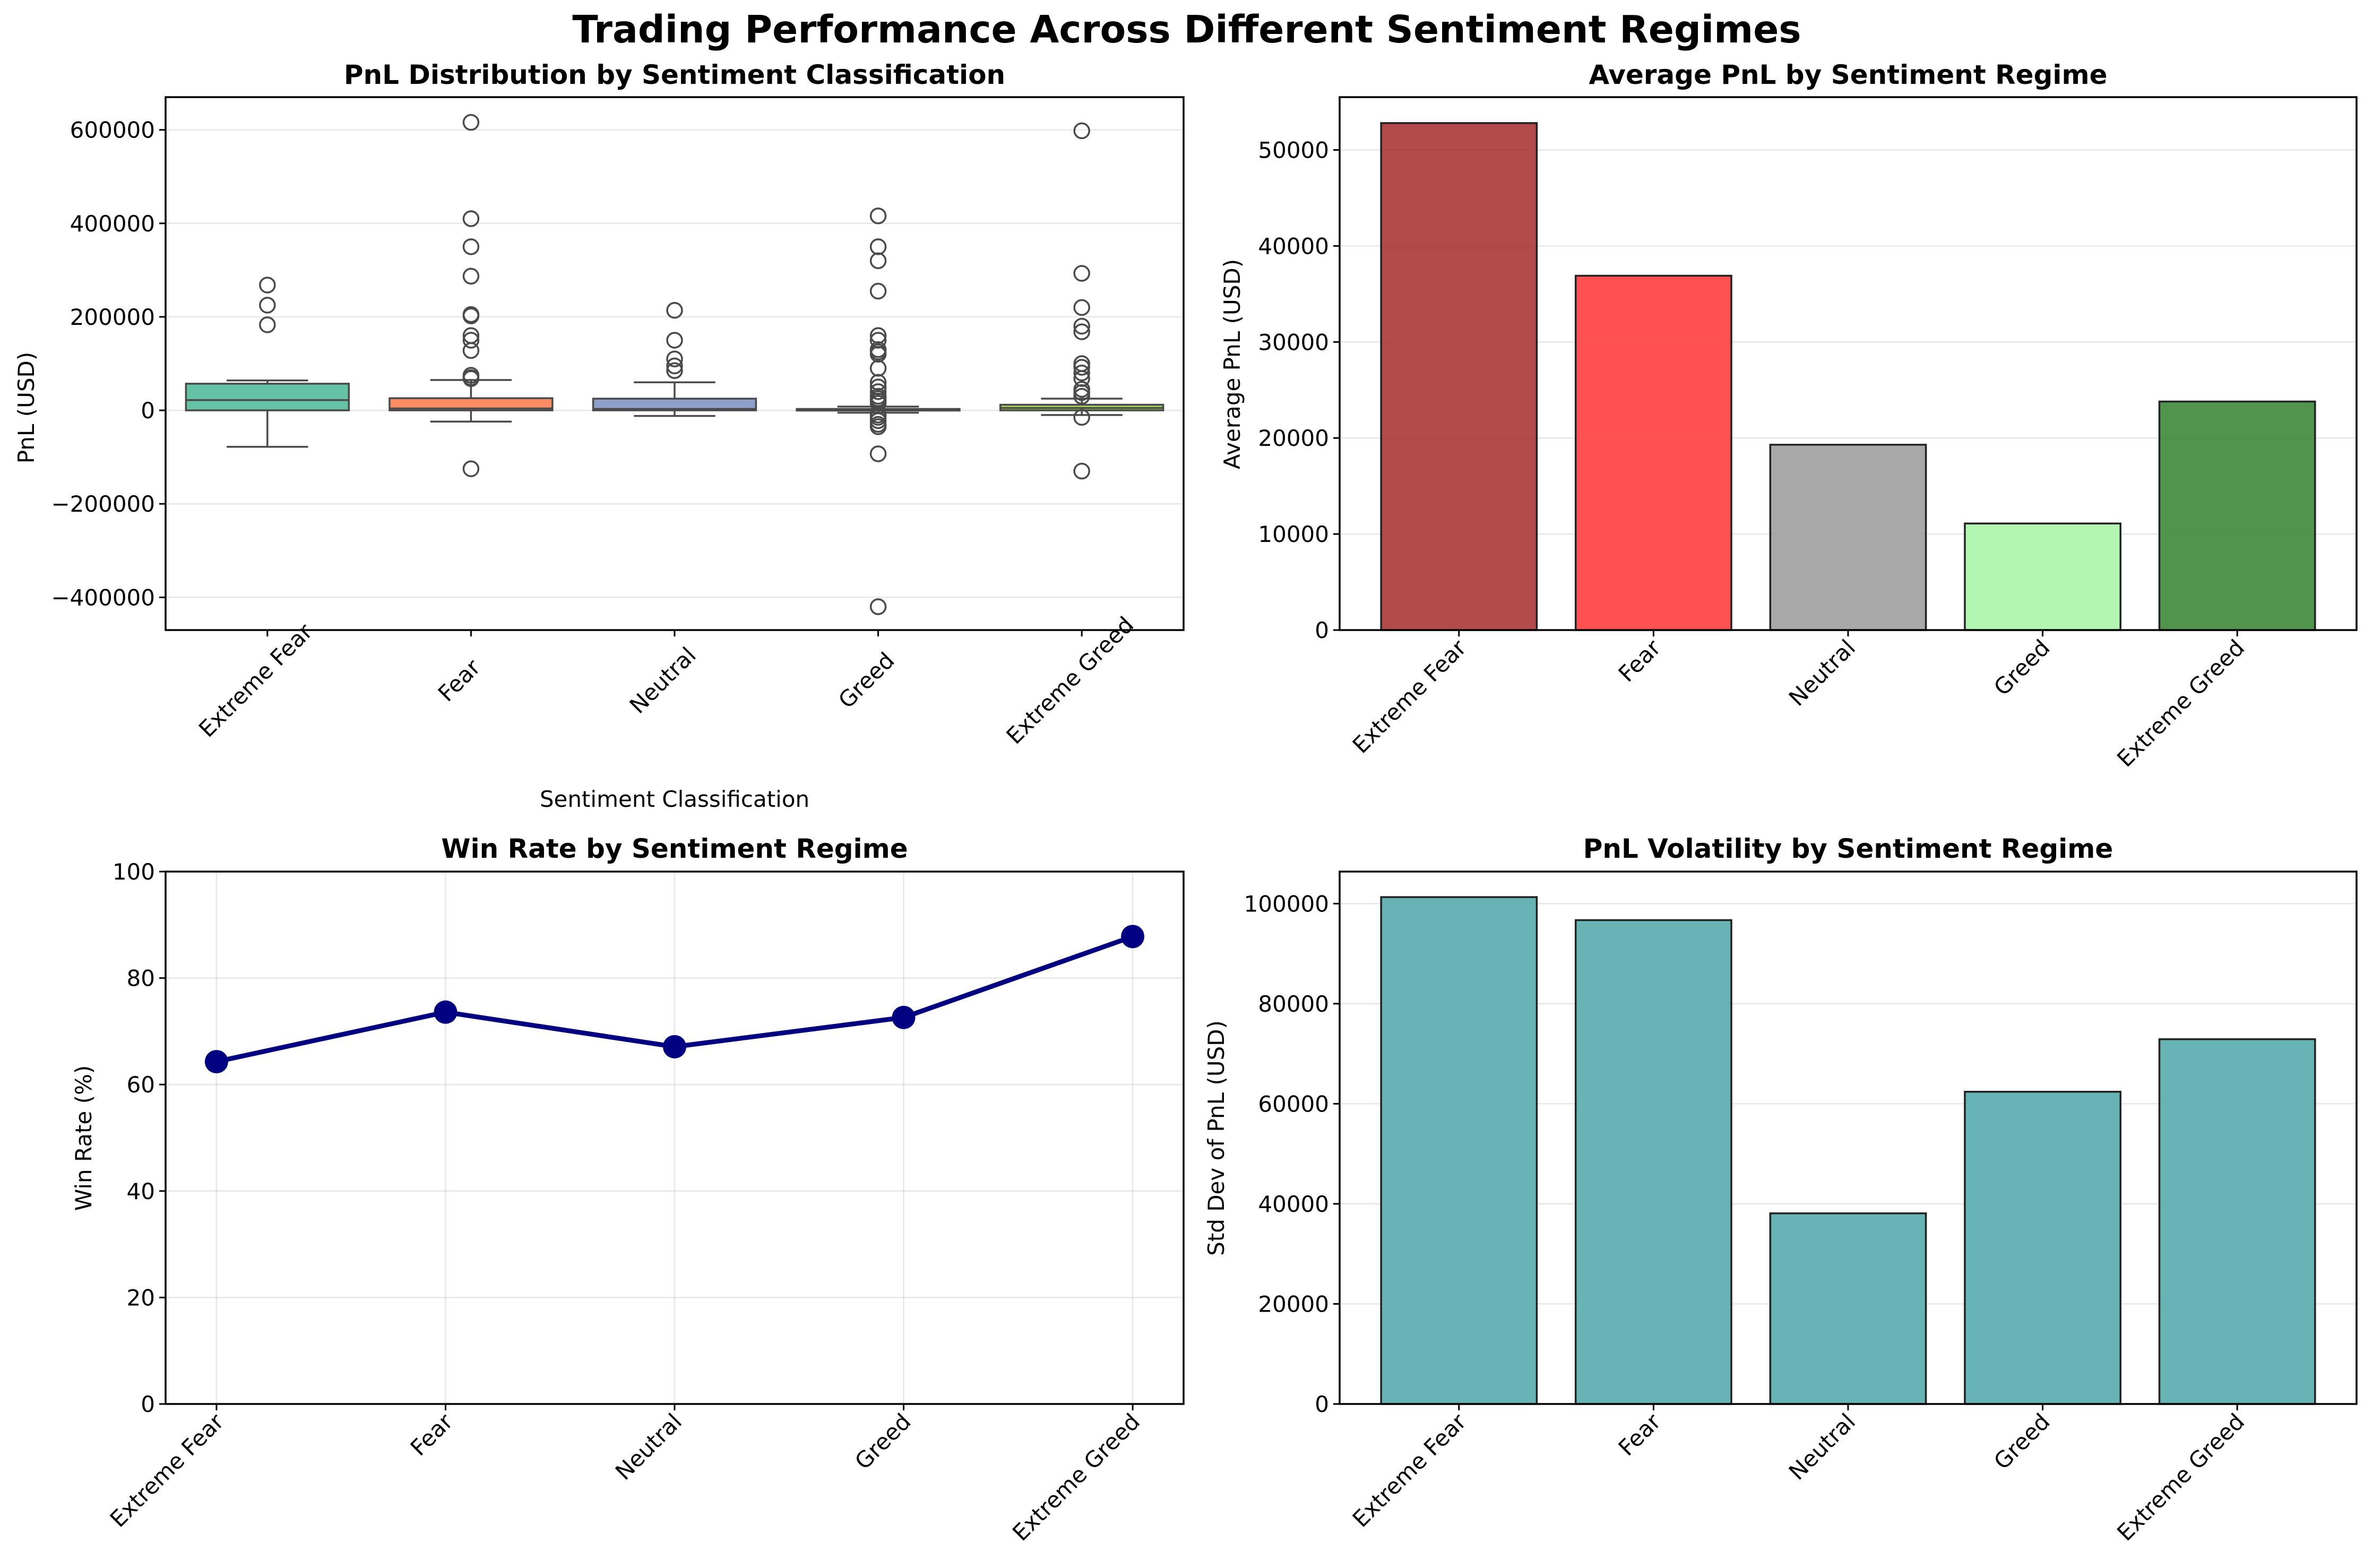  I want to click on panel-3-ytick-label: 40, so click(141, 1191).